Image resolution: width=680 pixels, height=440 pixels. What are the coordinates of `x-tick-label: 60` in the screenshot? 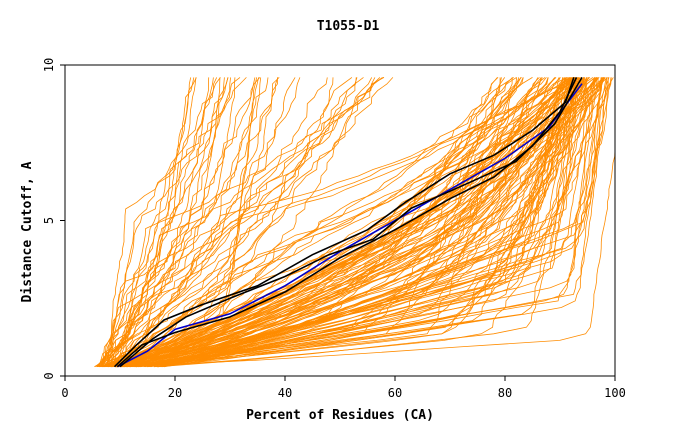 It's located at (395, 393).